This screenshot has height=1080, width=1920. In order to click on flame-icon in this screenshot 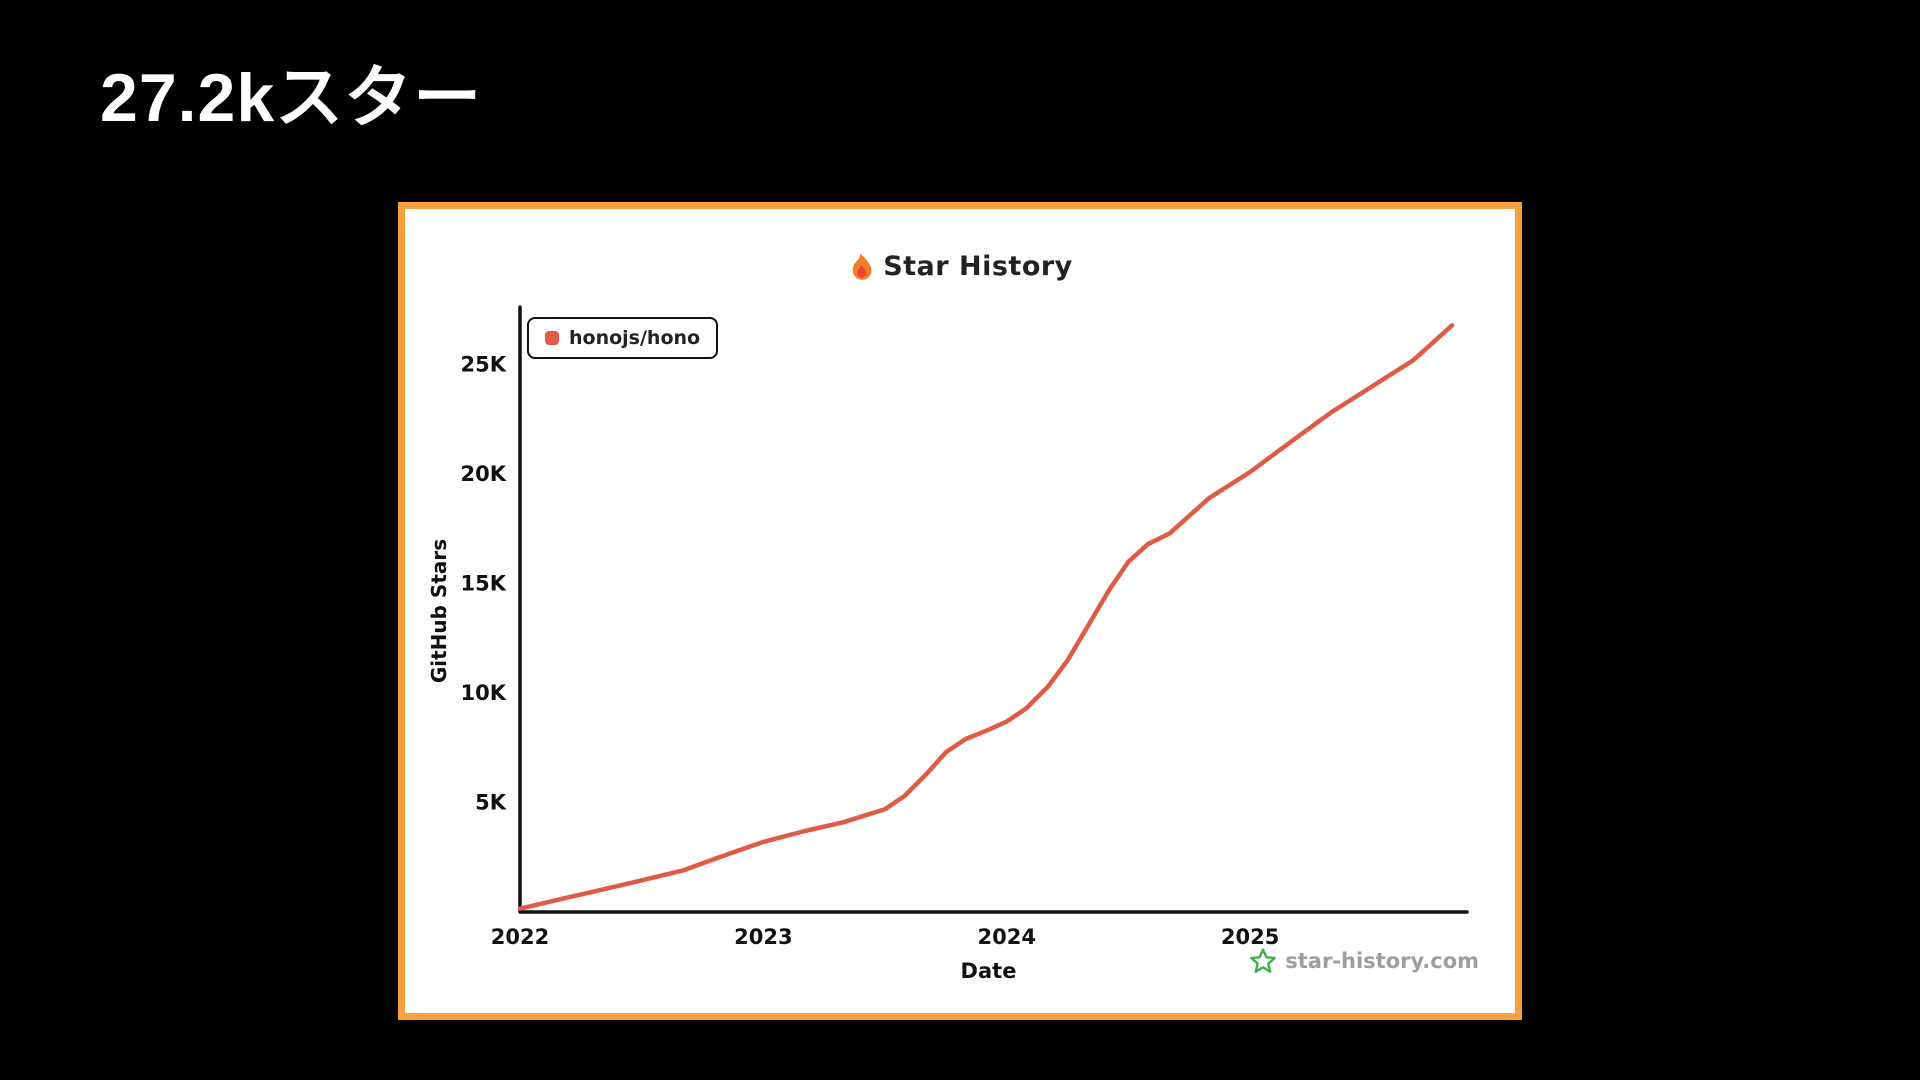, I will do `click(862, 266)`.